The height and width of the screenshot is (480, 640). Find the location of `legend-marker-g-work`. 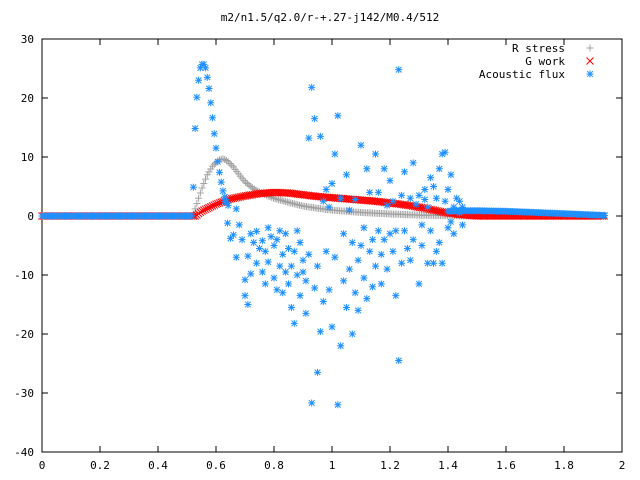

legend-marker-g-work is located at coordinates (590, 61).